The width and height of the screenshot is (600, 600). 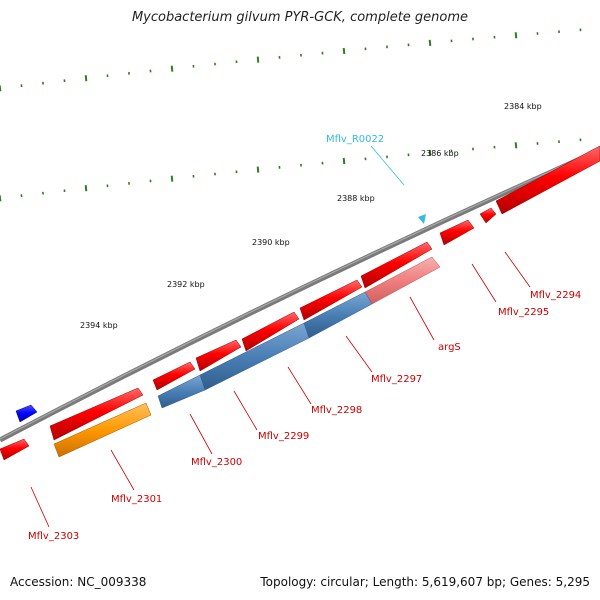 I want to click on gene-arrow-mflv-2295-a, so click(x=488, y=215).